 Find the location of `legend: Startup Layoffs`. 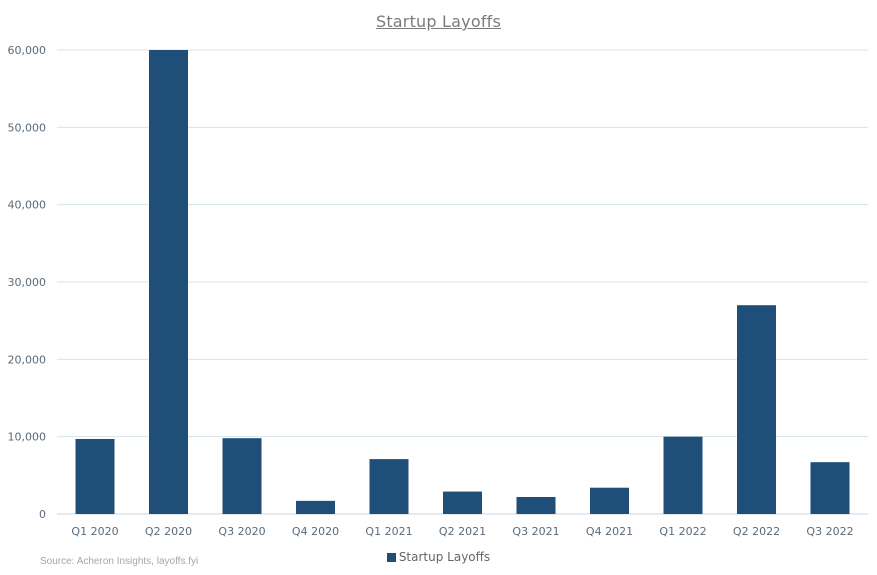

legend: Startup Layoffs is located at coordinates (438, 557).